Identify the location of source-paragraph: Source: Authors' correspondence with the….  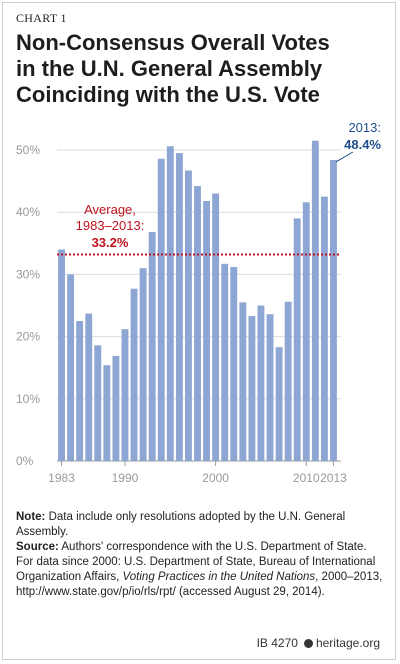
(201, 570).